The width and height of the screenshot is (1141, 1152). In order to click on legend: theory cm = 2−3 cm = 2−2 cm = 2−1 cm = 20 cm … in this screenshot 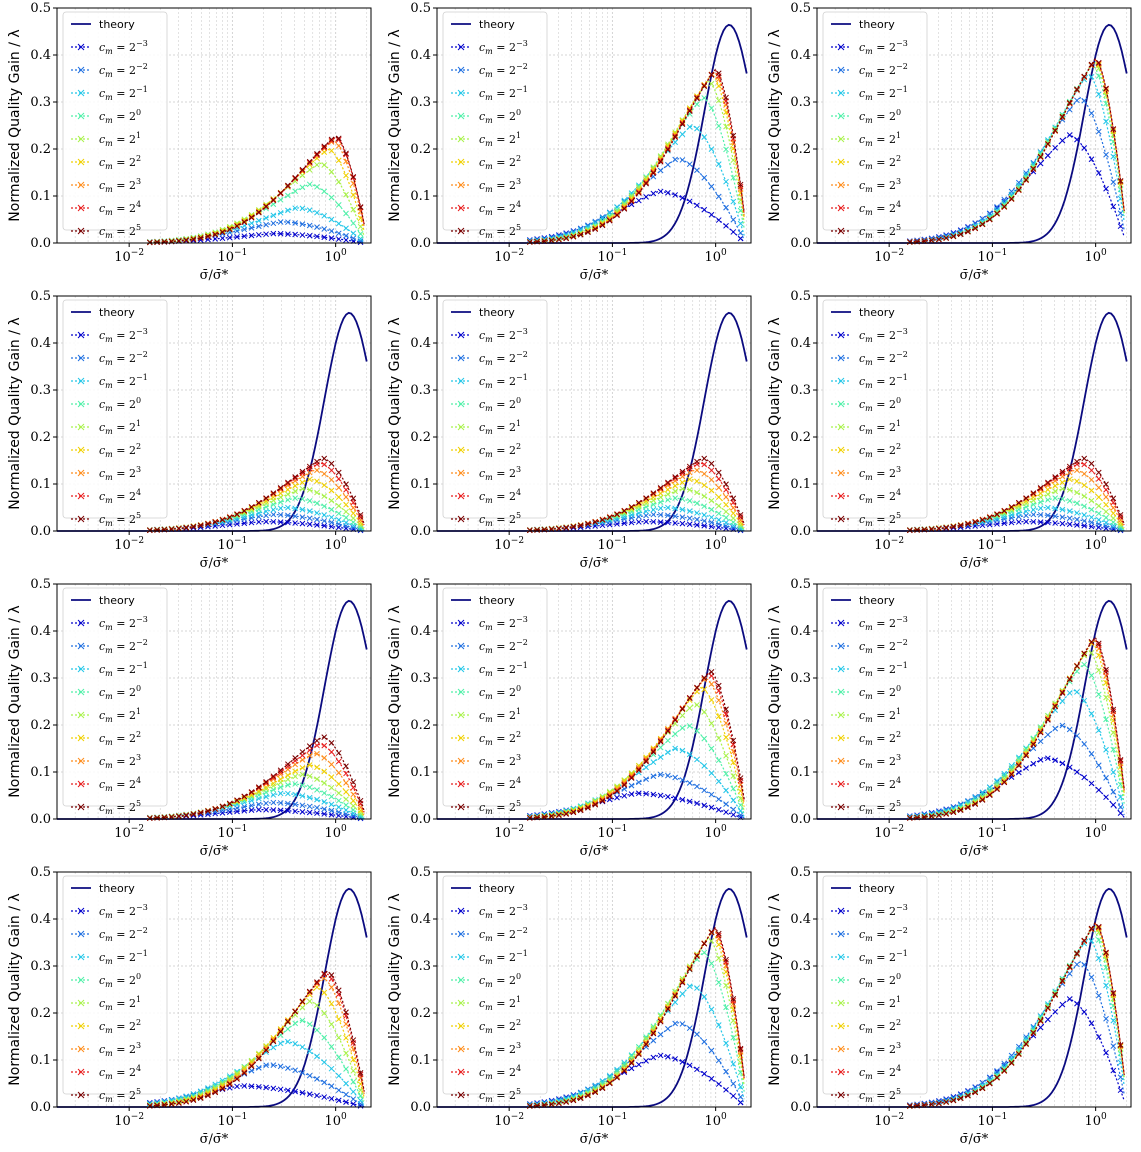, I will do `click(495, 125)`.